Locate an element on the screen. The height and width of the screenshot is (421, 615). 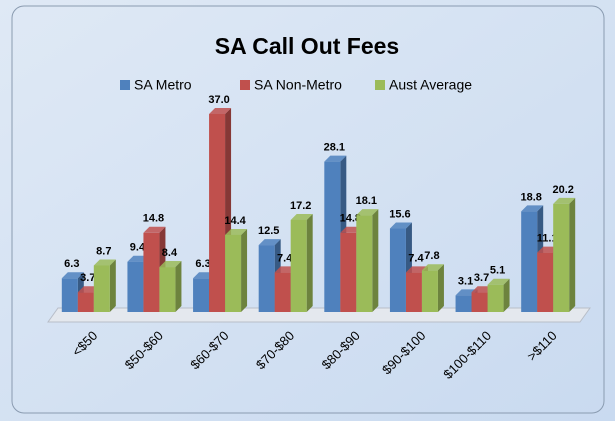
value-label: 15.6 is located at coordinates (399, 214).